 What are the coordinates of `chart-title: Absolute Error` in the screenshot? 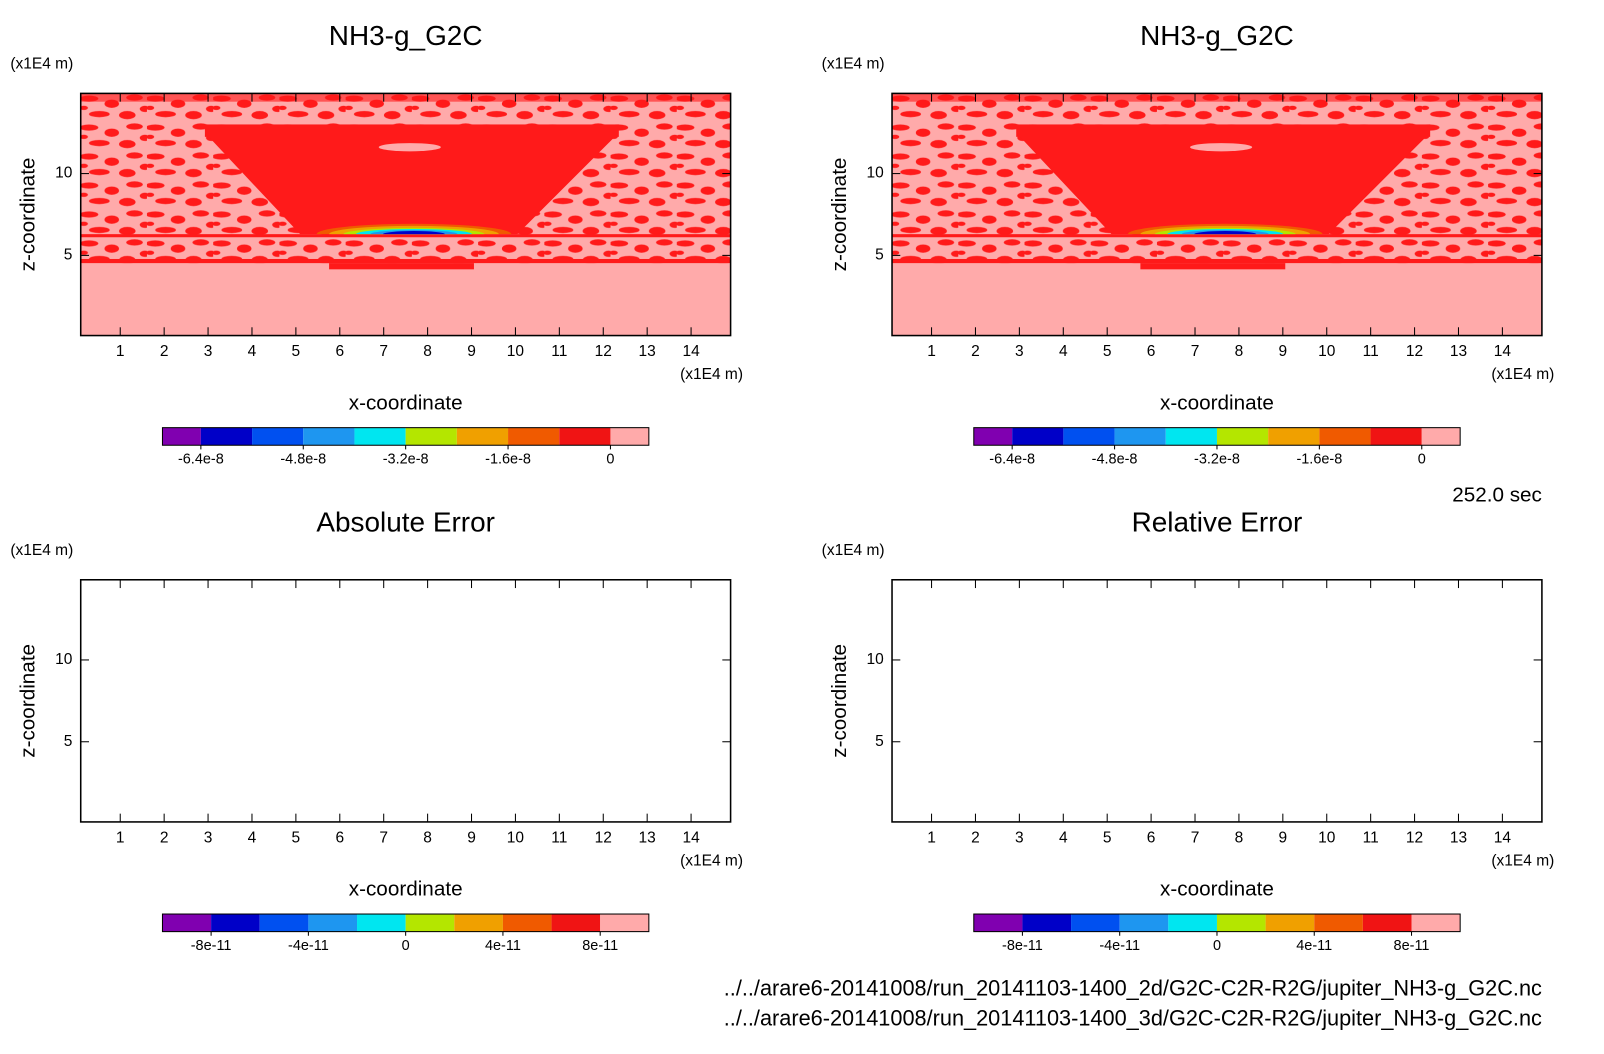 It's located at (405, 521).